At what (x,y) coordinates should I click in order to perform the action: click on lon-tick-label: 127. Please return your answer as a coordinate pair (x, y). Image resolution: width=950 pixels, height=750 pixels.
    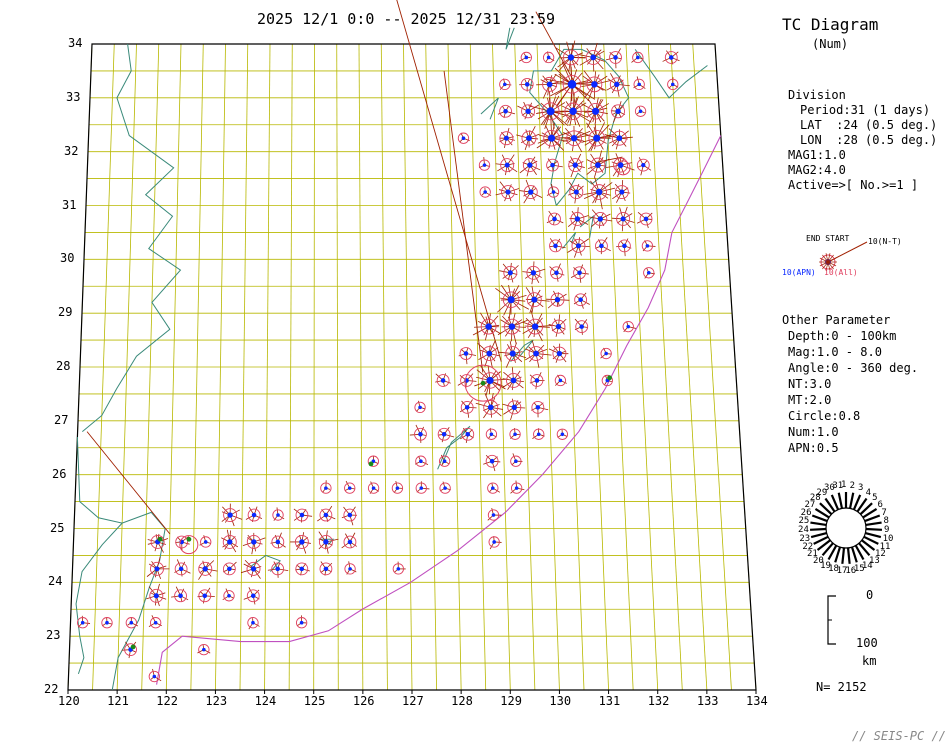
    Looking at the image, I should click on (413, 701).